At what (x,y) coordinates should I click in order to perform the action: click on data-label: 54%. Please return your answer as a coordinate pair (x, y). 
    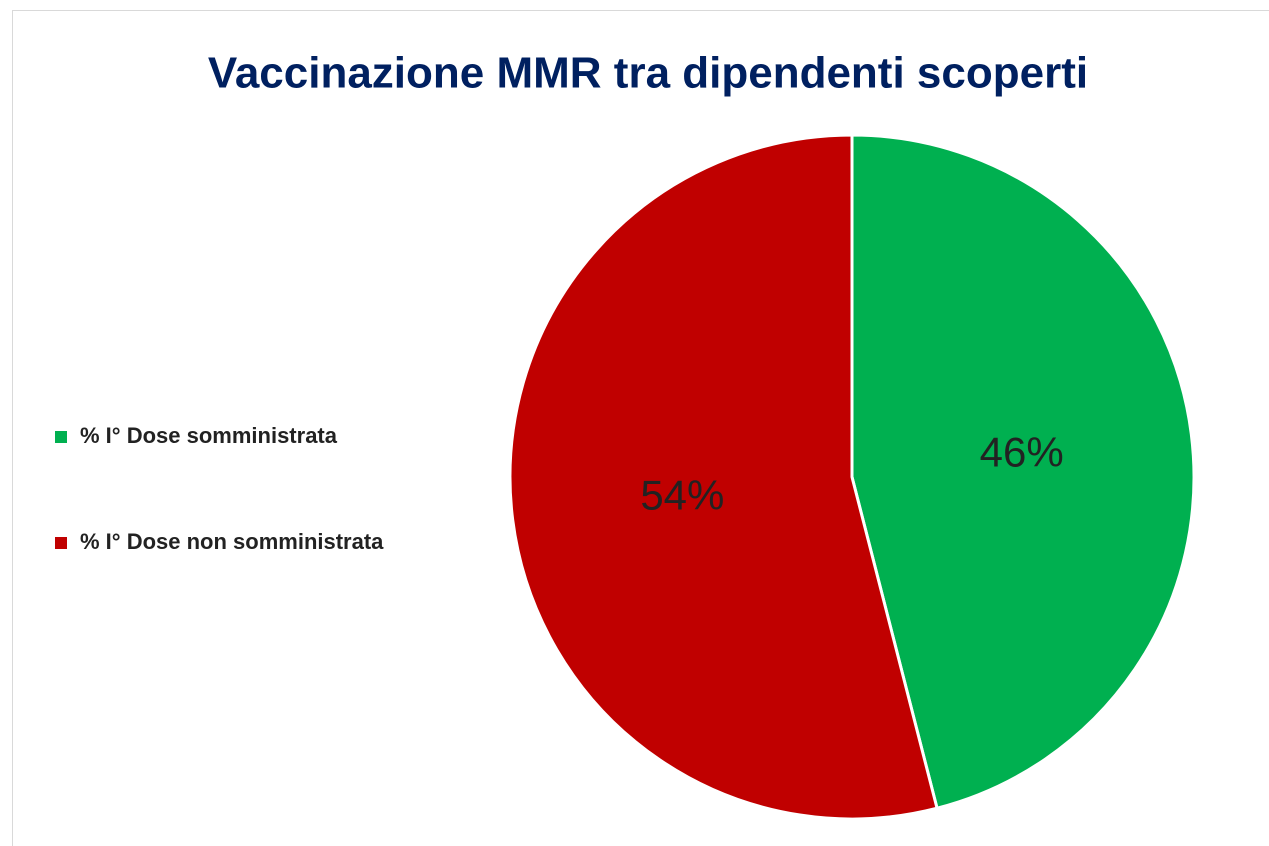
    Looking at the image, I should click on (682, 495).